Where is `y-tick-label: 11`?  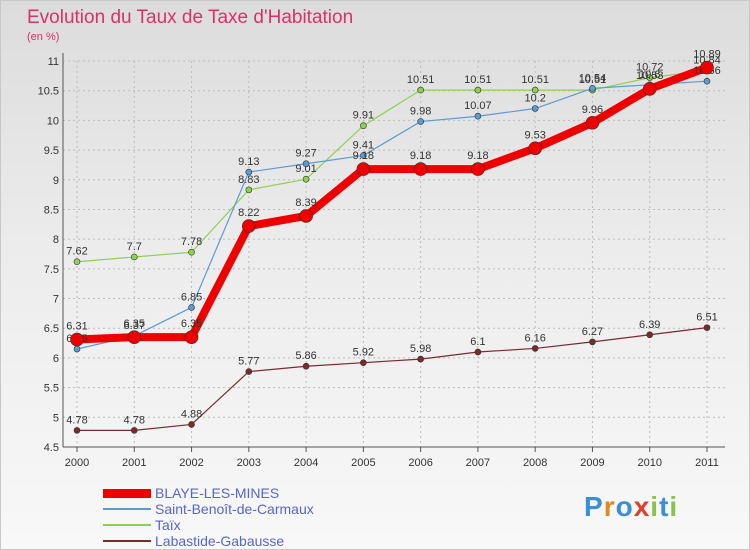 y-tick-label: 11 is located at coordinates (53, 62).